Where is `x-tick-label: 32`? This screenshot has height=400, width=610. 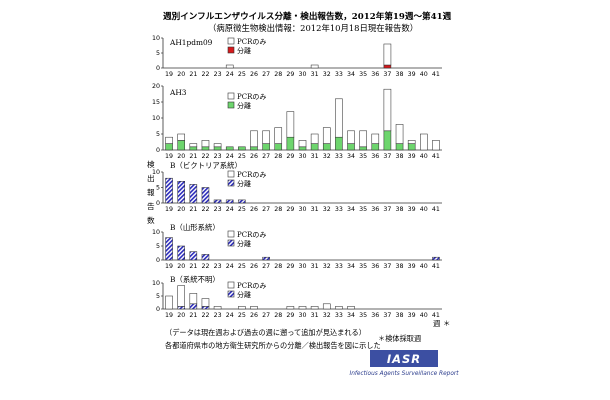 x-tick-label: 32 is located at coordinates (327, 209).